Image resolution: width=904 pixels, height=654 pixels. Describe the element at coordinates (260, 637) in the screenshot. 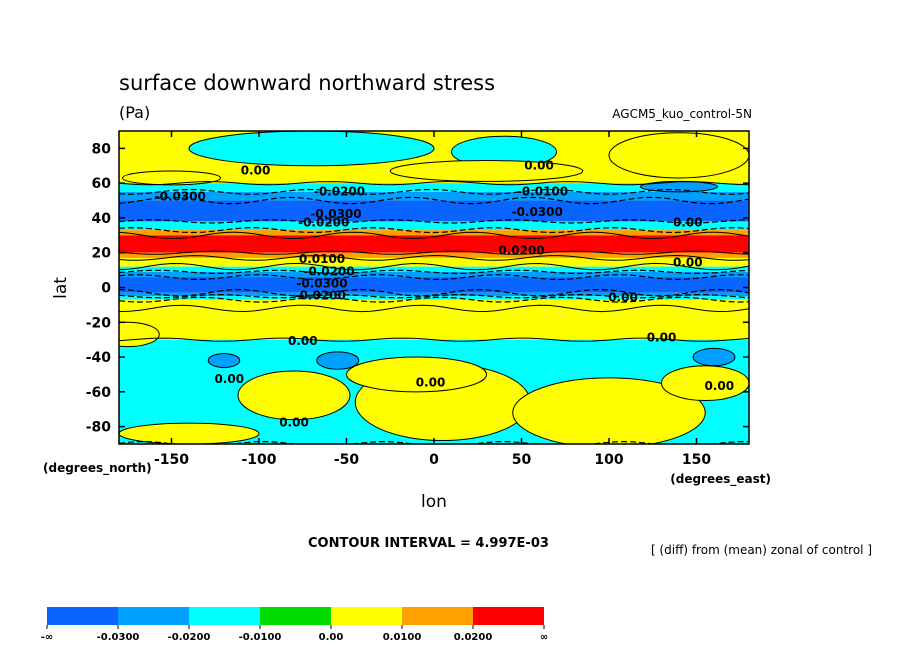

I see `colorbar-label-3: -0.0100` at that location.